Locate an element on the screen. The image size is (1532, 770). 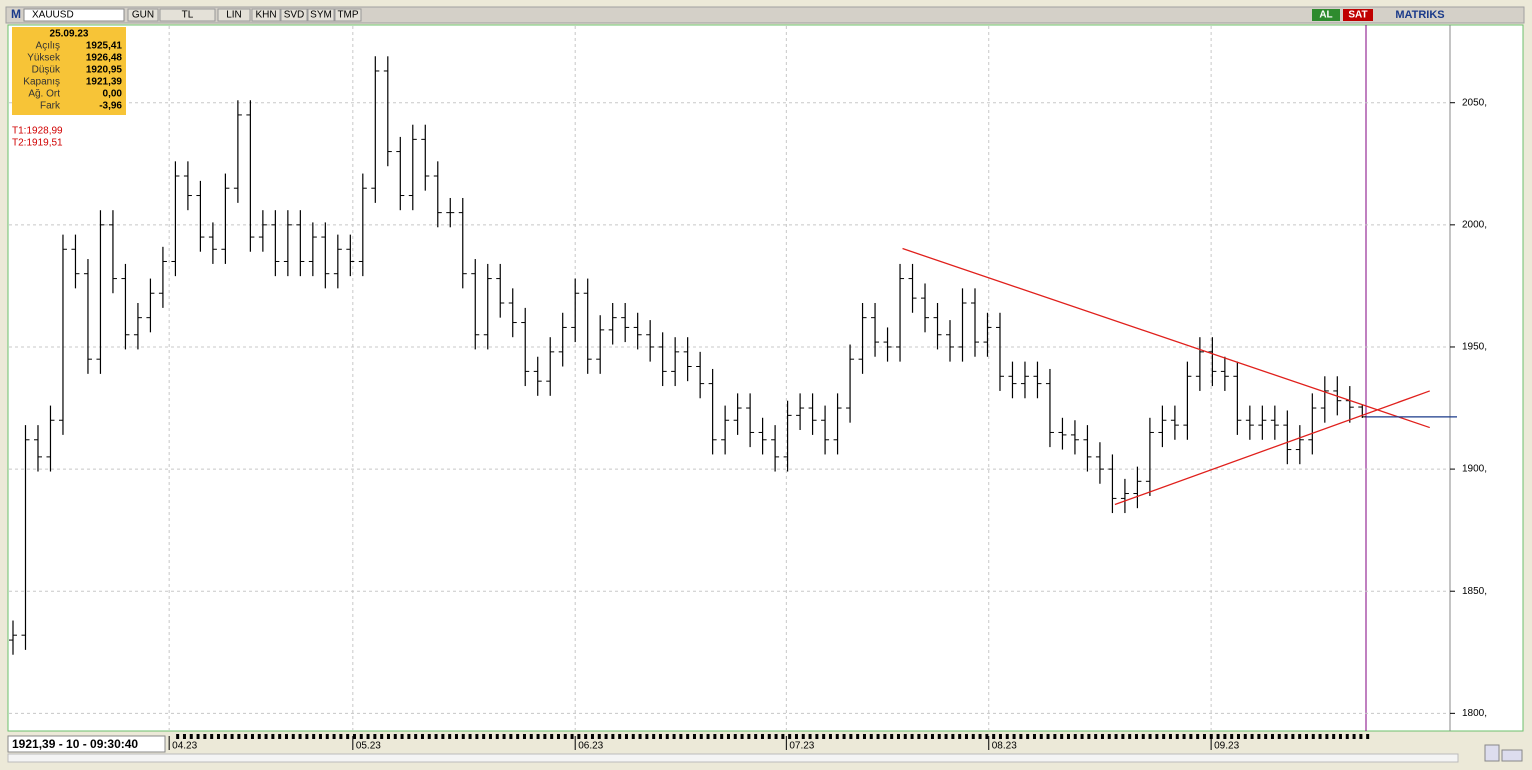
refresh-button is located at coordinates (1492, 753).